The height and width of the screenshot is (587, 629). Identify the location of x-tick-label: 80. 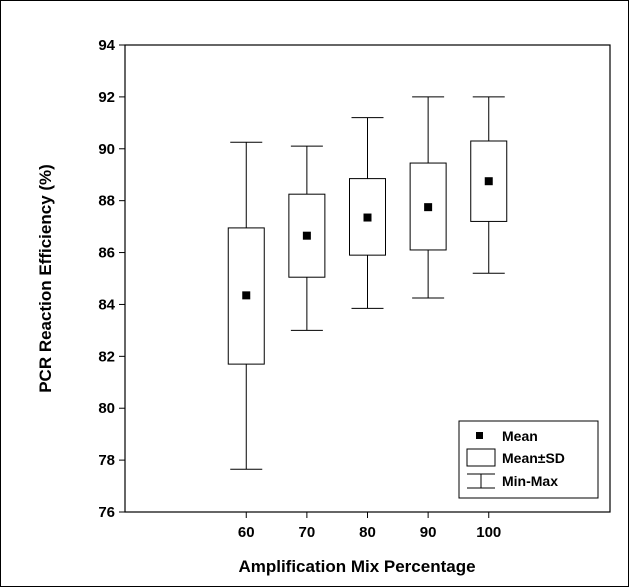
(367, 532).